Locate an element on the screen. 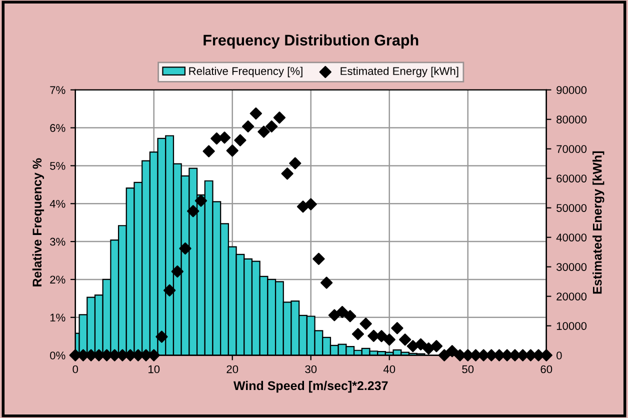  y2-tick-label: 40000 is located at coordinates (571, 238).